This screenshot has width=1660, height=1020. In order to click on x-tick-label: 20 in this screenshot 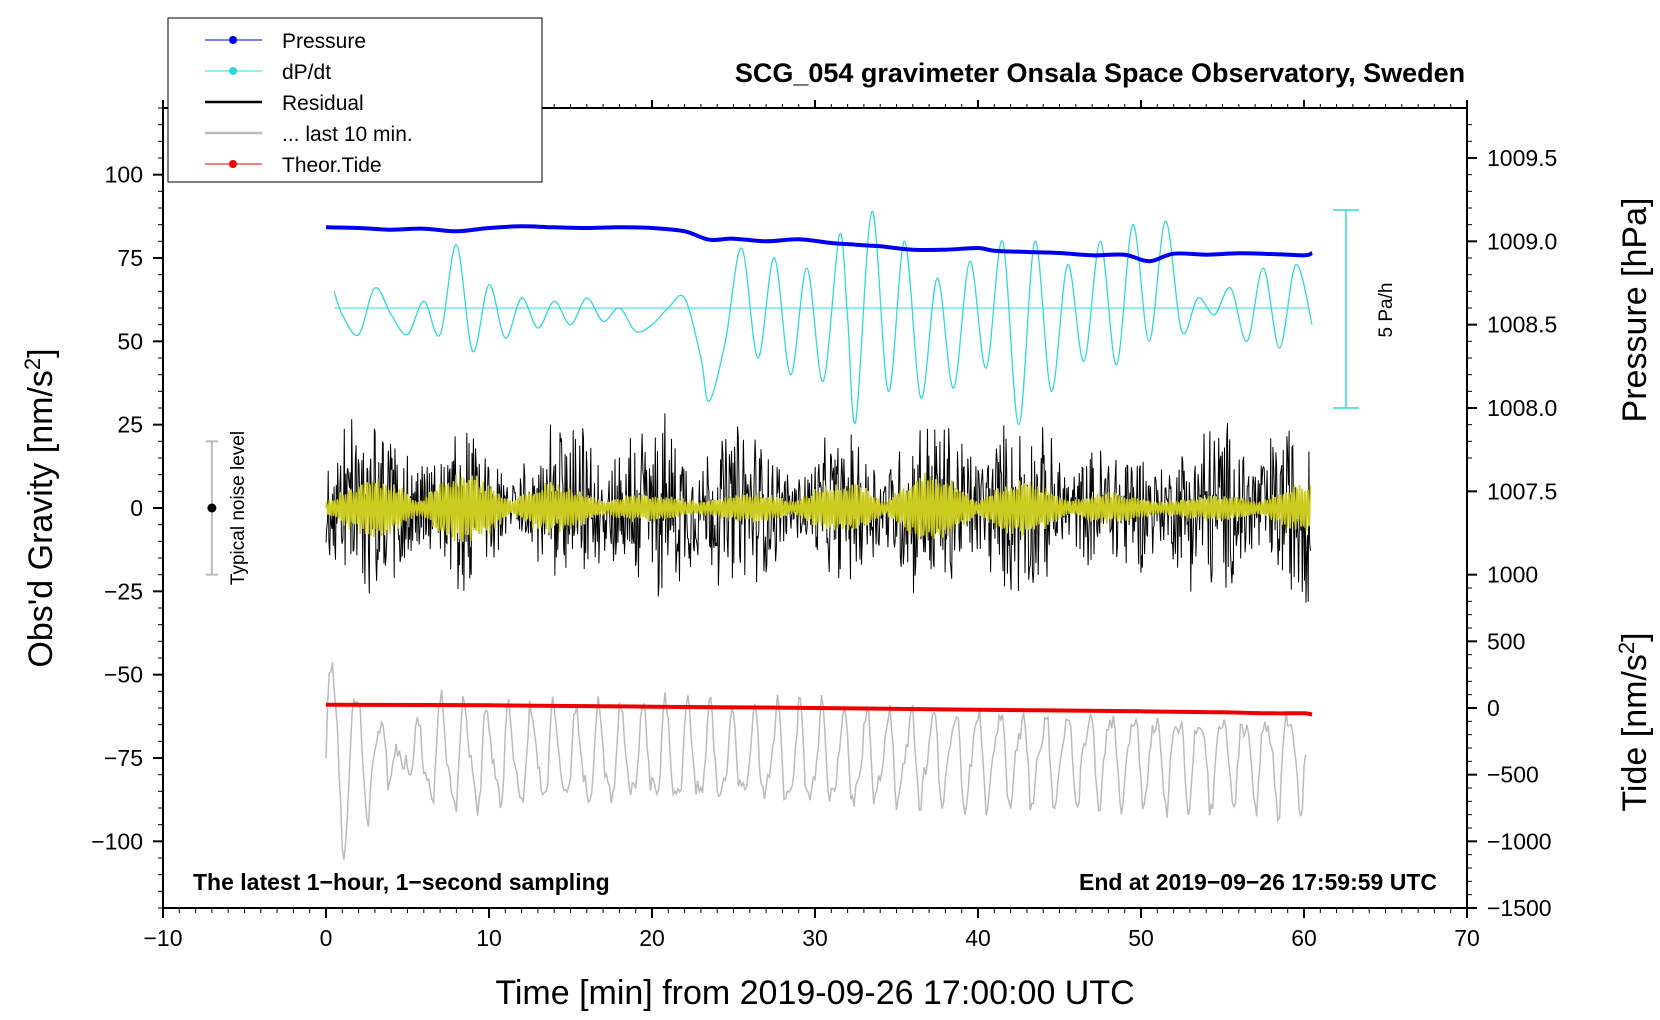, I will do `click(652, 938)`.